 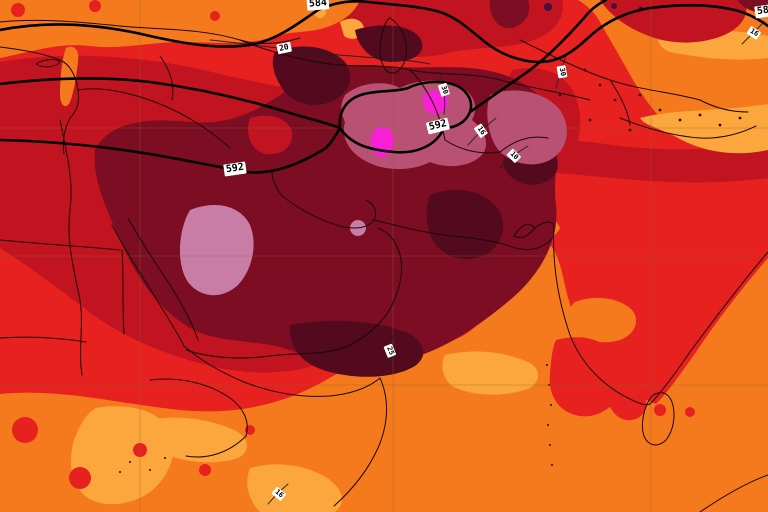 I want to click on shading-mauve-east, so click(x=527, y=127).